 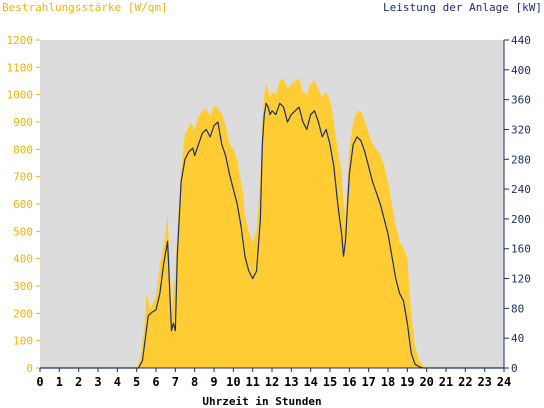 What do you see at coordinates (78, 382) in the screenshot?
I see `bottom-tick-label: 2` at bounding box center [78, 382].